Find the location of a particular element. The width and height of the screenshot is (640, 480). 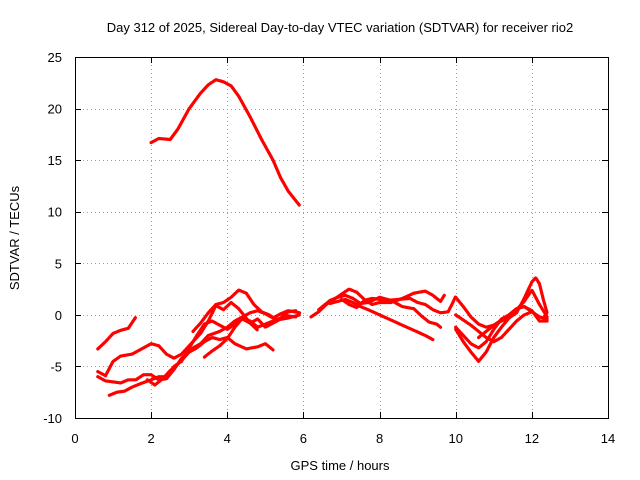

x-tick-label: 0 is located at coordinates (74, 438).